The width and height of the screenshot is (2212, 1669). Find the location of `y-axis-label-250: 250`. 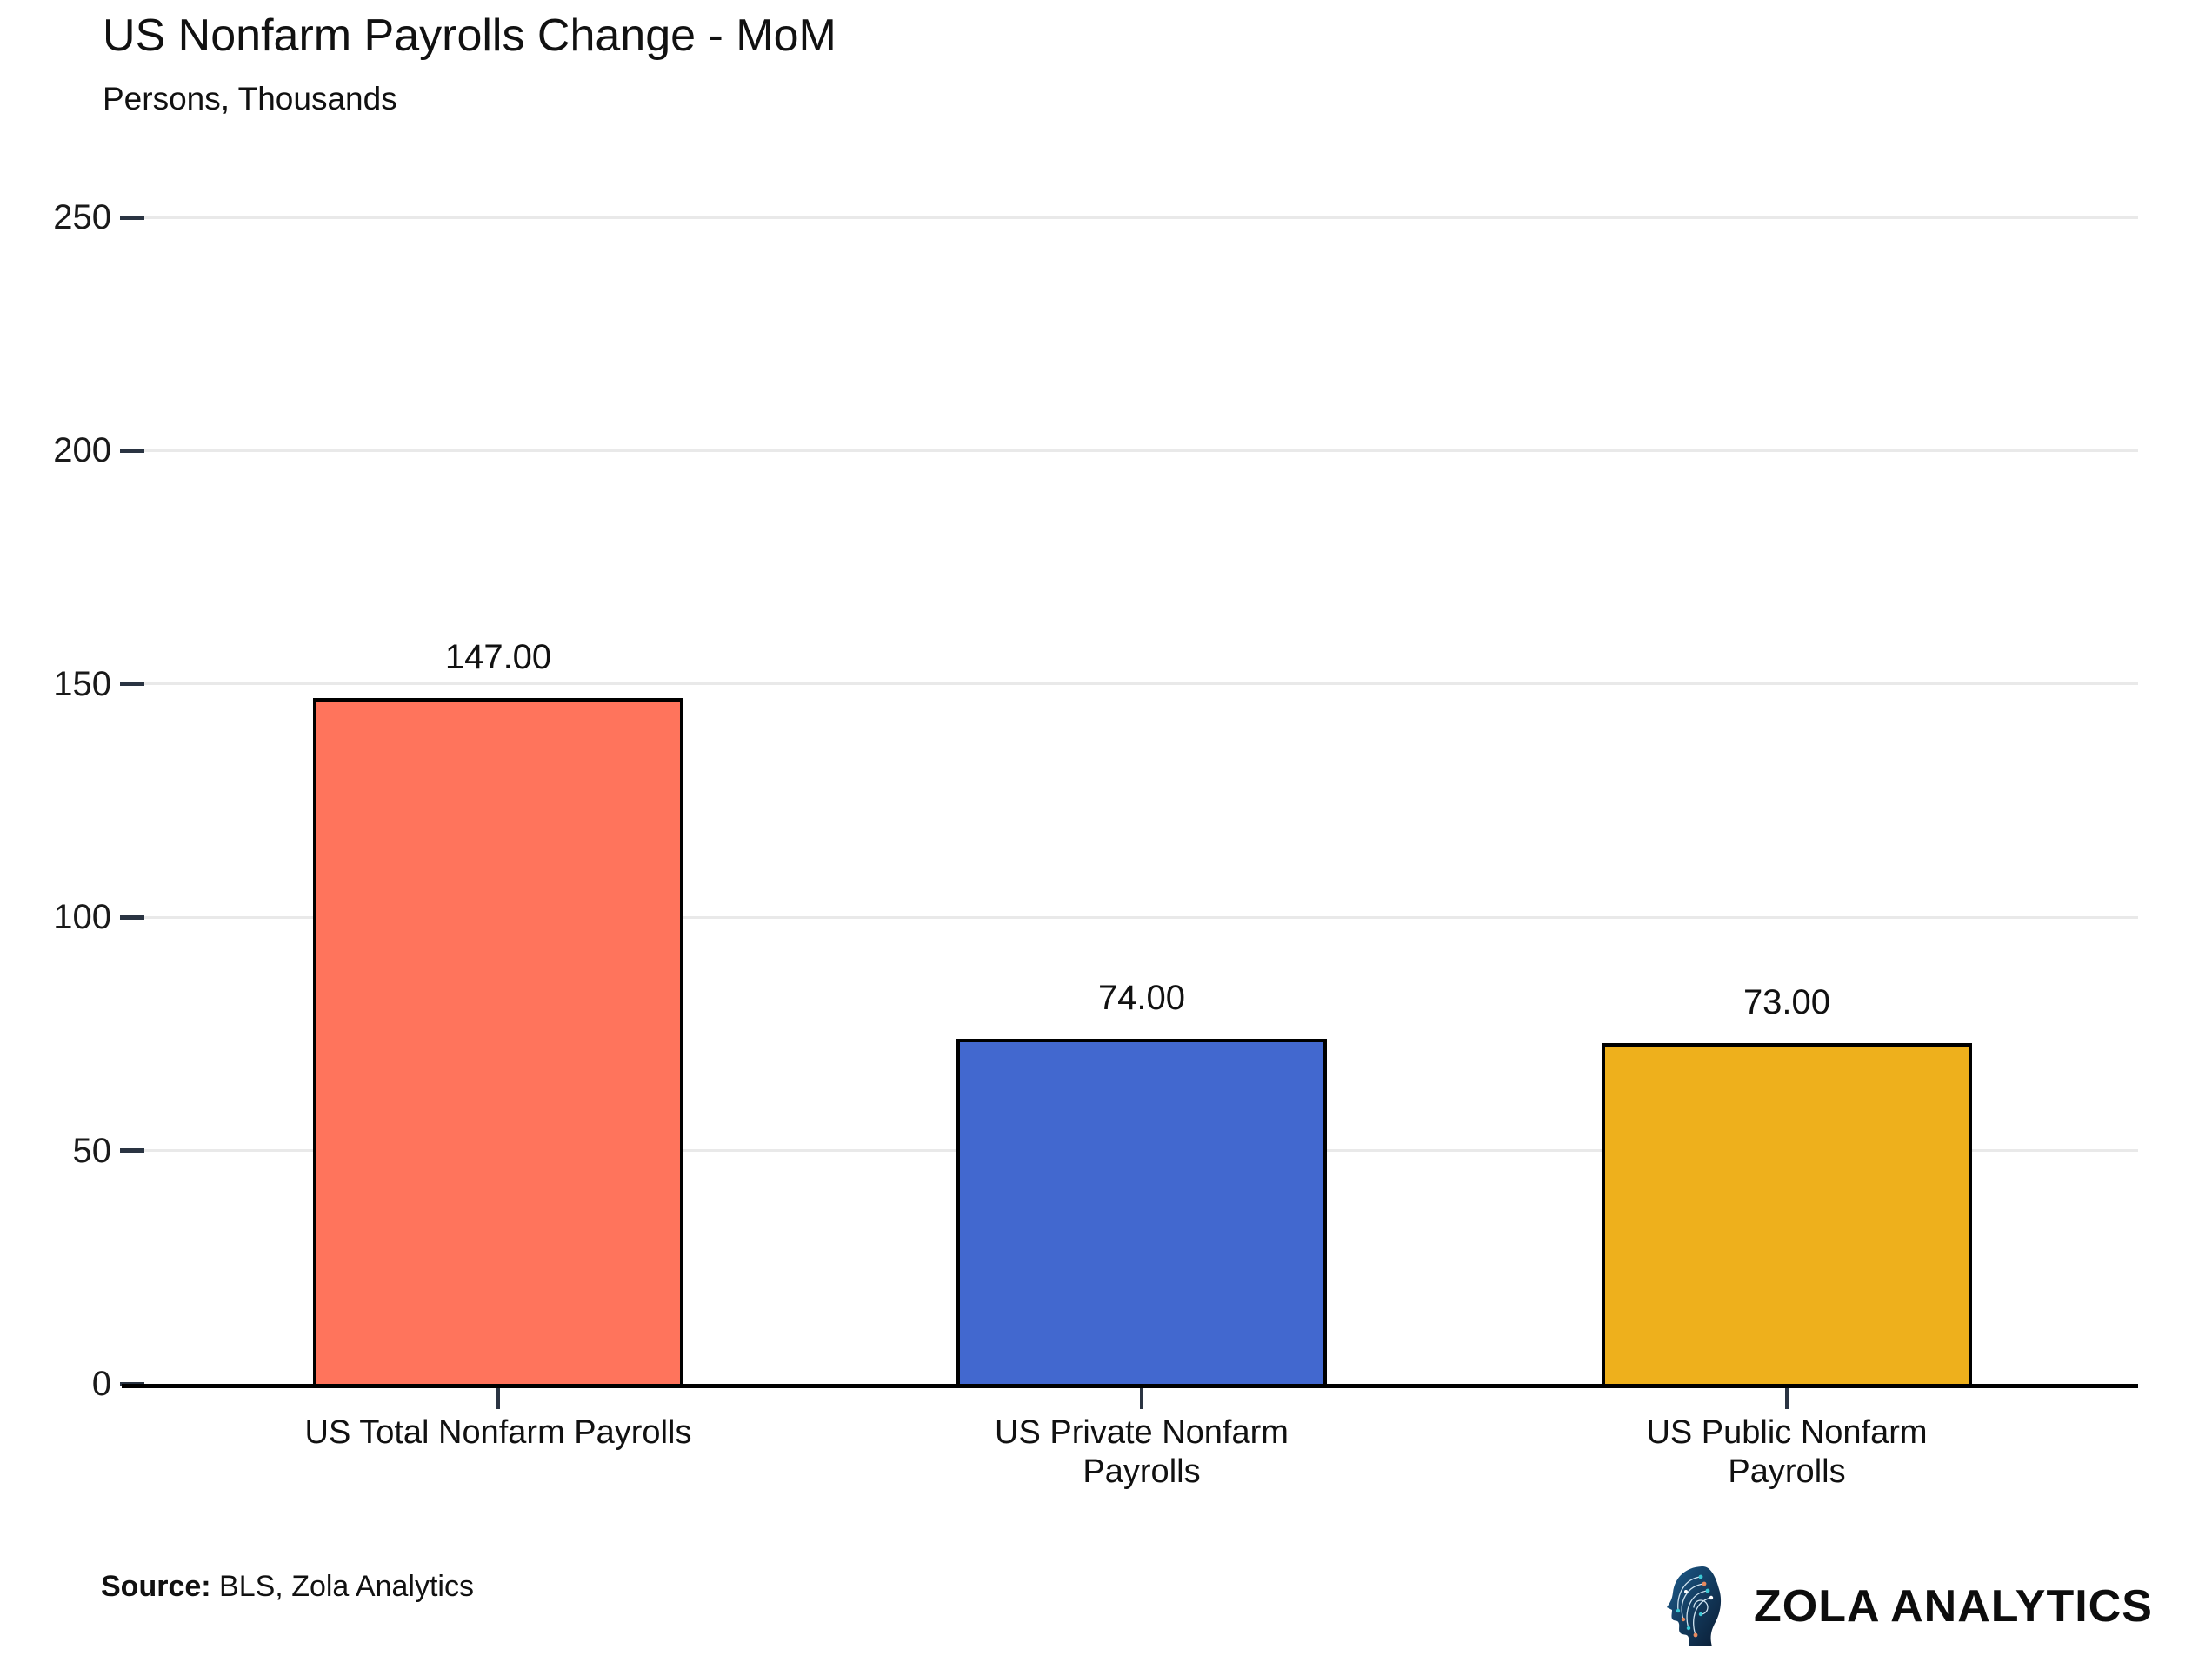

y-axis-label-250: 250 is located at coordinates (82, 217).